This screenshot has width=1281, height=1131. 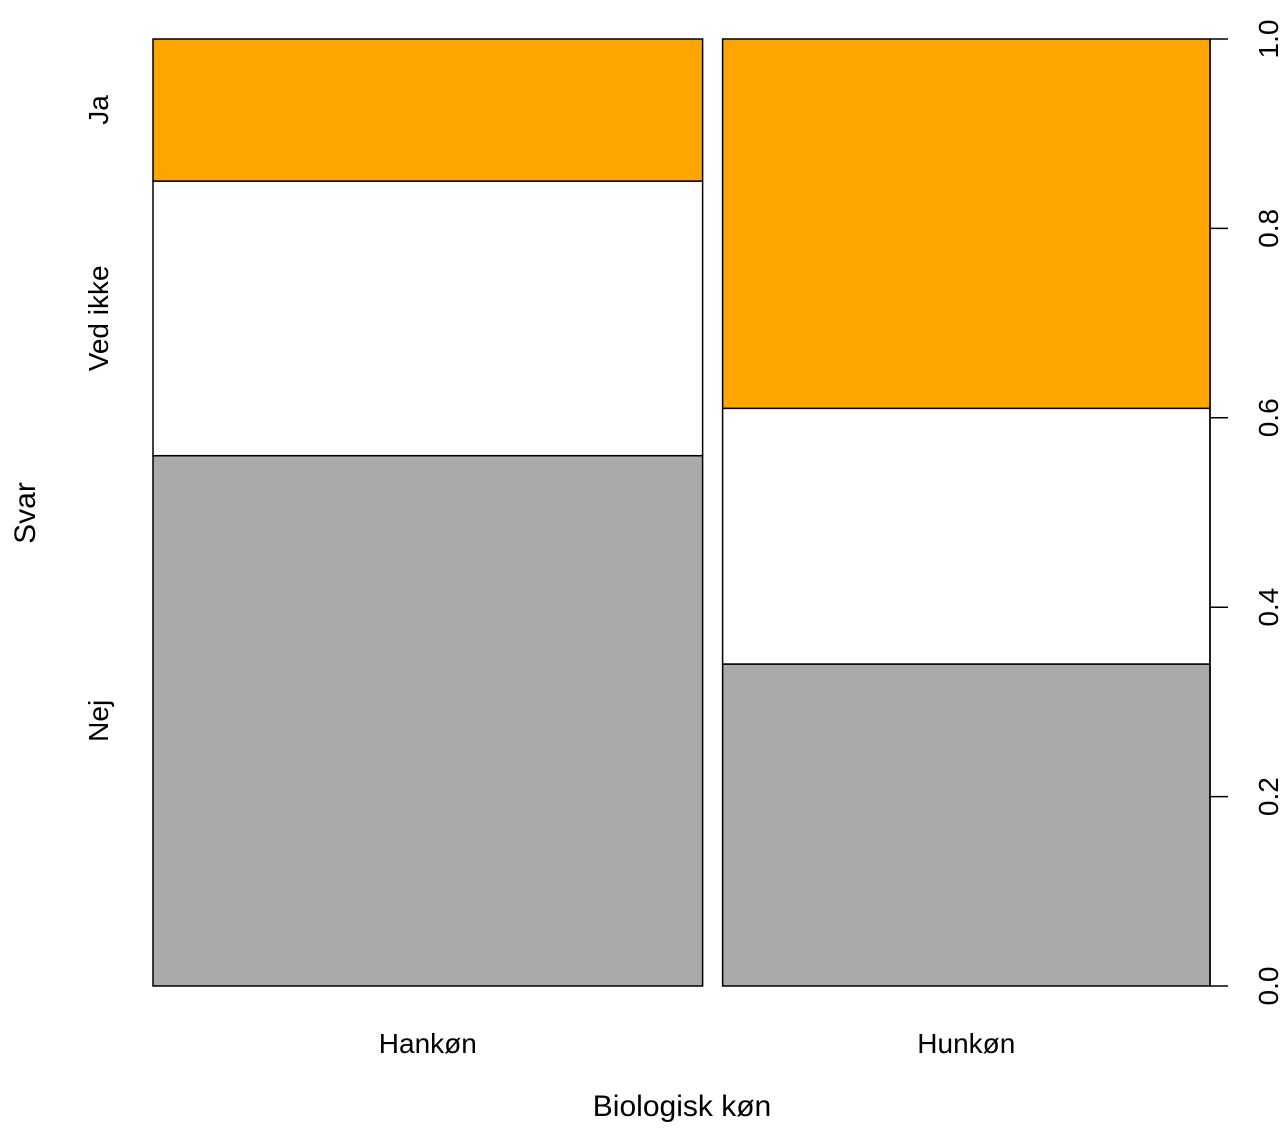 What do you see at coordinates (966, 536) in the screenshot?
I see `bar-segment-hunkøn-ved-ikke` at bounding box center [966, 536].